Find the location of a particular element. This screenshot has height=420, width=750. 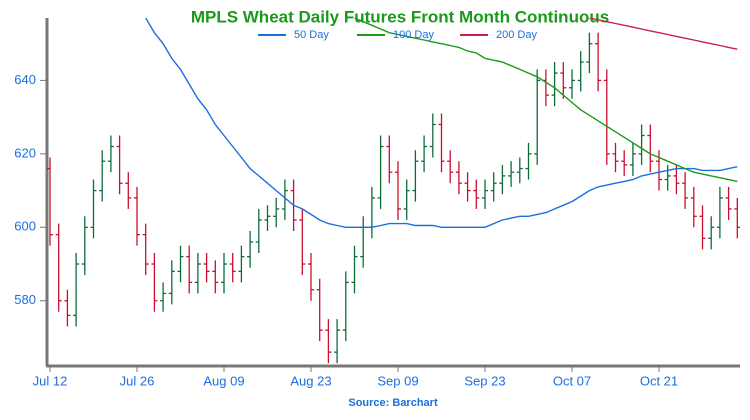

x-tick-label: Jul 12 is located at coordinates (50, 380).